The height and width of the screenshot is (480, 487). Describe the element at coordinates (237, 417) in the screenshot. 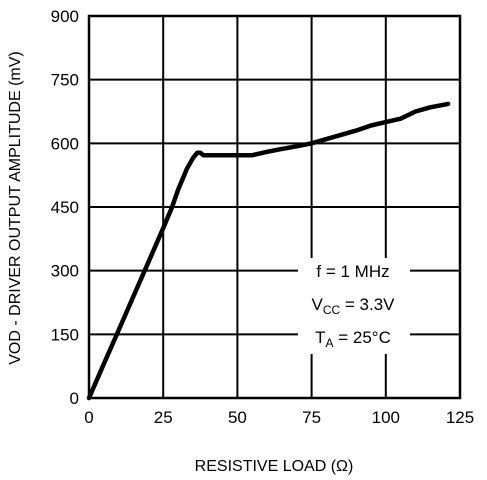

I see `x-tick-label: 50` at that location.